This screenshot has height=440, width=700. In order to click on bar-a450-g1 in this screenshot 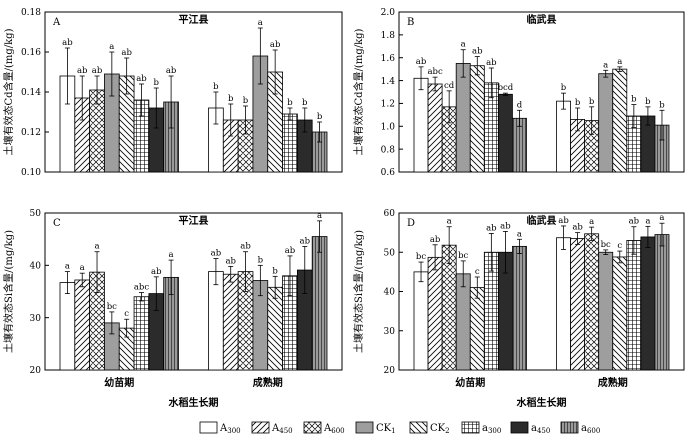, I will do `click(505, 133)`.